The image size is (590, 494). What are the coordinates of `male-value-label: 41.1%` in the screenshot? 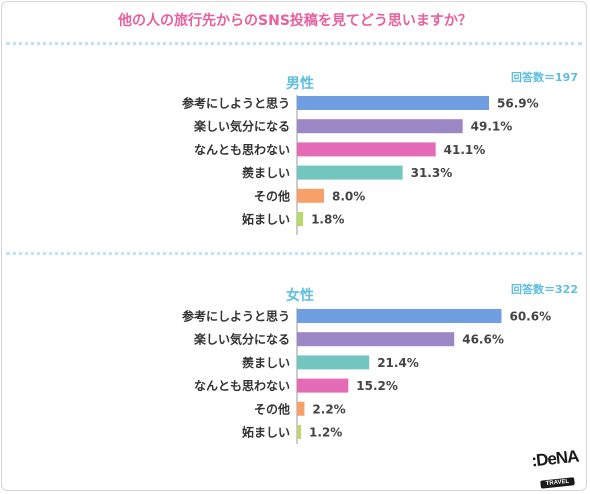 It's located at (465, 150).